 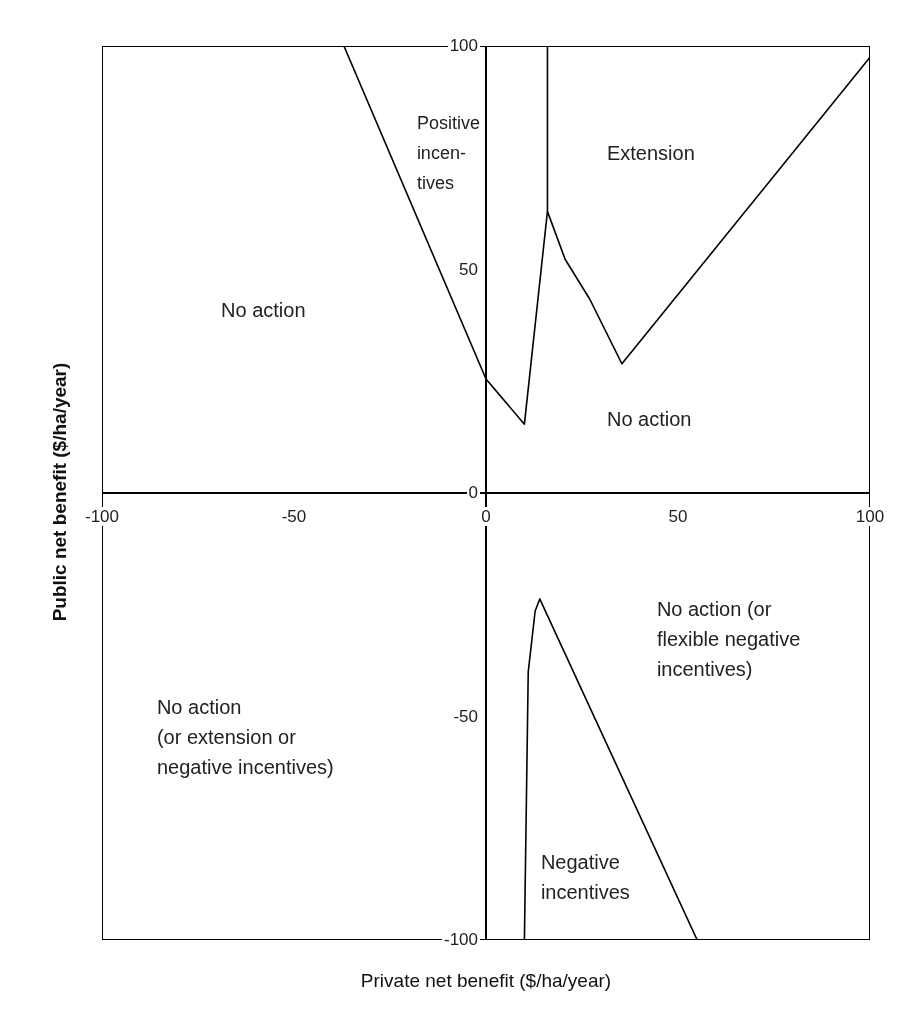 What do you see at coordinates (728, 640) in the screenshot?
I see `annotation: No action (or flexible negative incentives)` at bounding box center [728, 640].